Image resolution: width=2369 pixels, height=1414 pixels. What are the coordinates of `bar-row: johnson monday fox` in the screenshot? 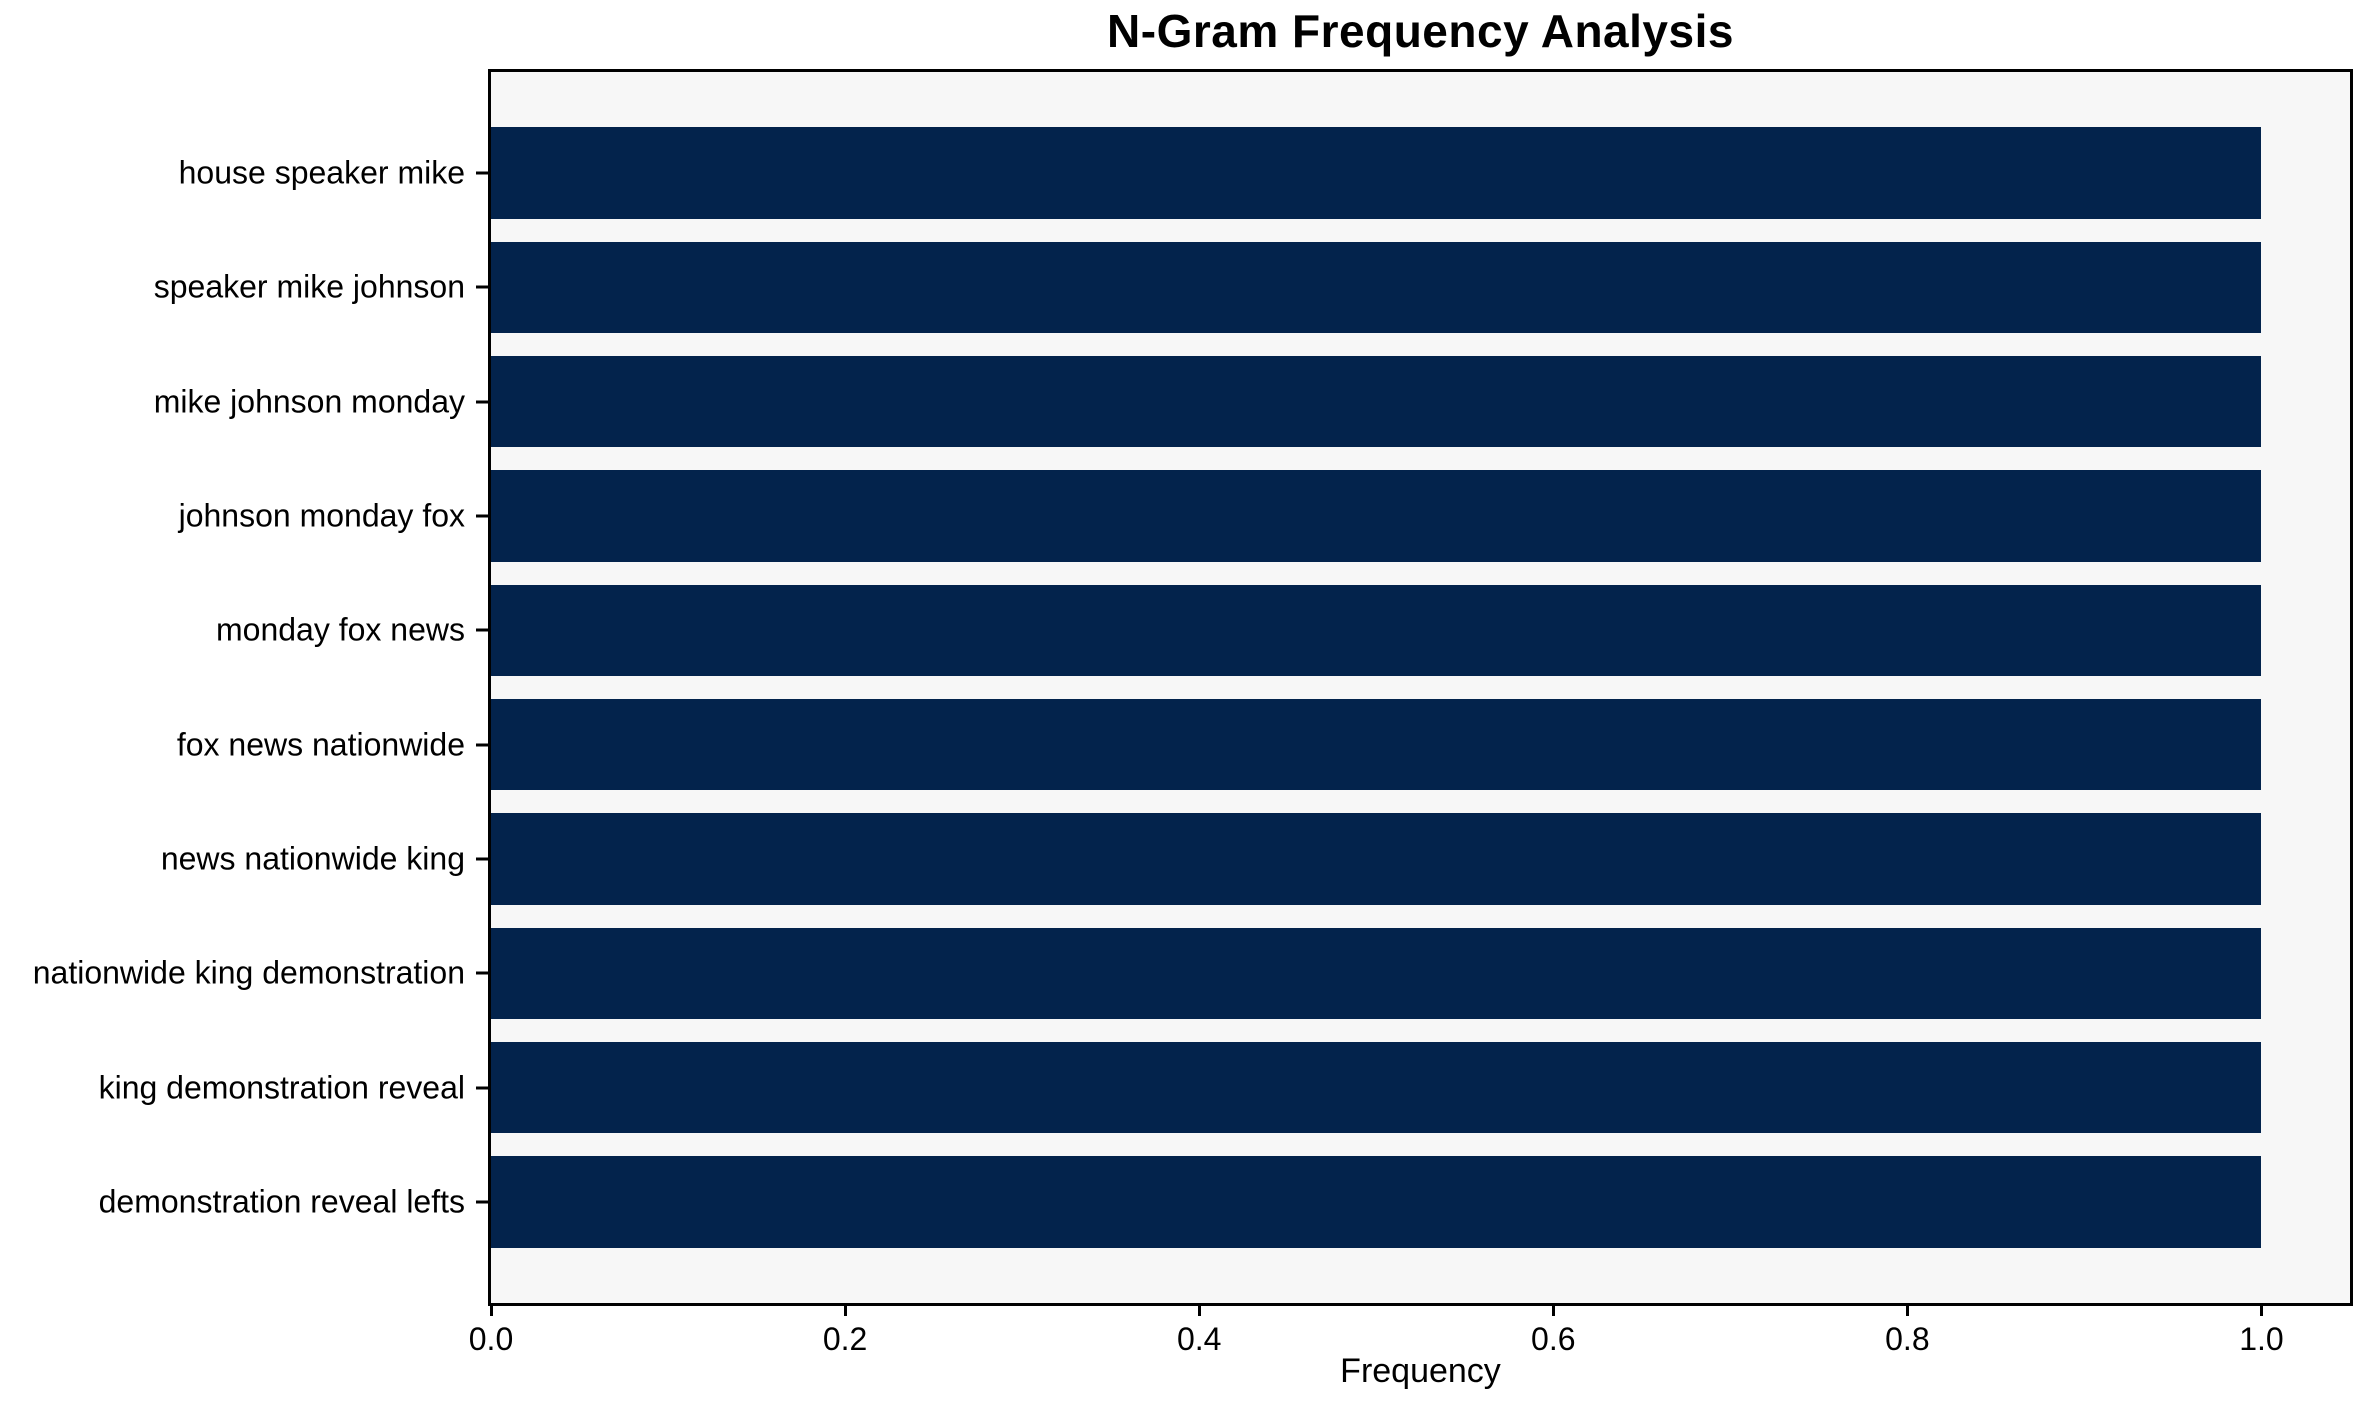 It's located at (1264, 516).